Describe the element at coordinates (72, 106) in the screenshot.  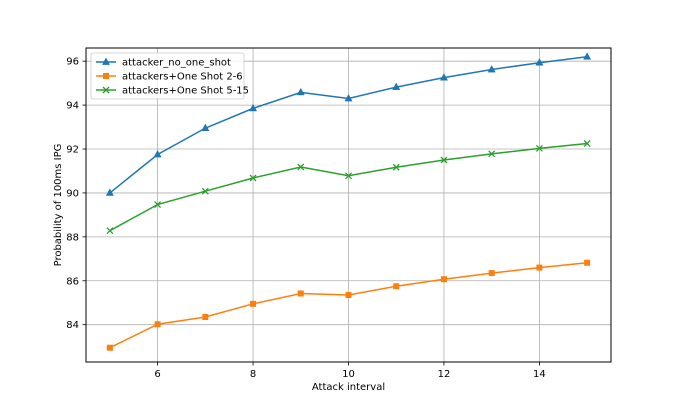
I see `y-tick-label: 94` at that location.